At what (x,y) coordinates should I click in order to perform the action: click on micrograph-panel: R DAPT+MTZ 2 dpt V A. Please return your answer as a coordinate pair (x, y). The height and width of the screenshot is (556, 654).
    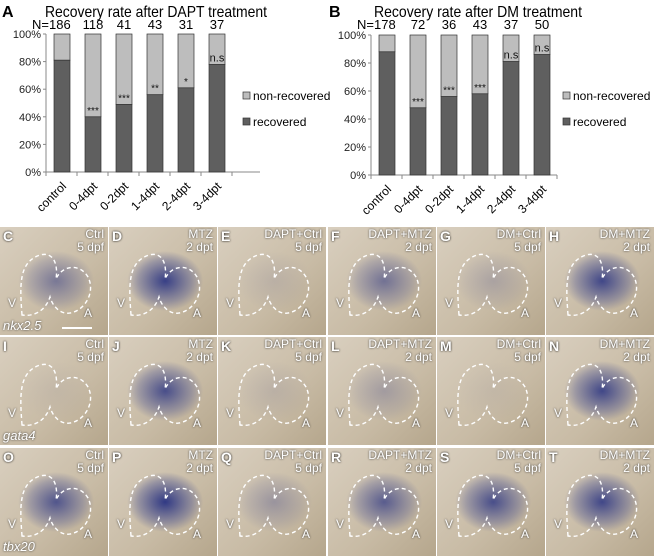
    Looking at the image, I should click on (382, 502).